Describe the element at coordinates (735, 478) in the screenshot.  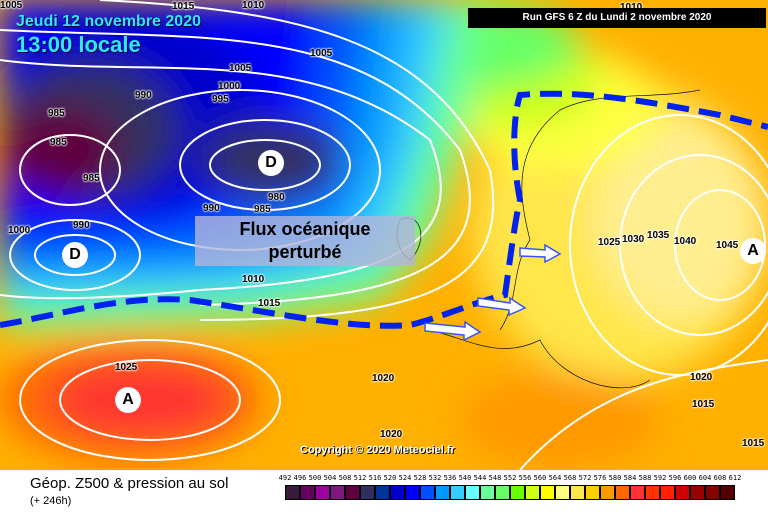
I see `legend-tick-label: 612` at that location.